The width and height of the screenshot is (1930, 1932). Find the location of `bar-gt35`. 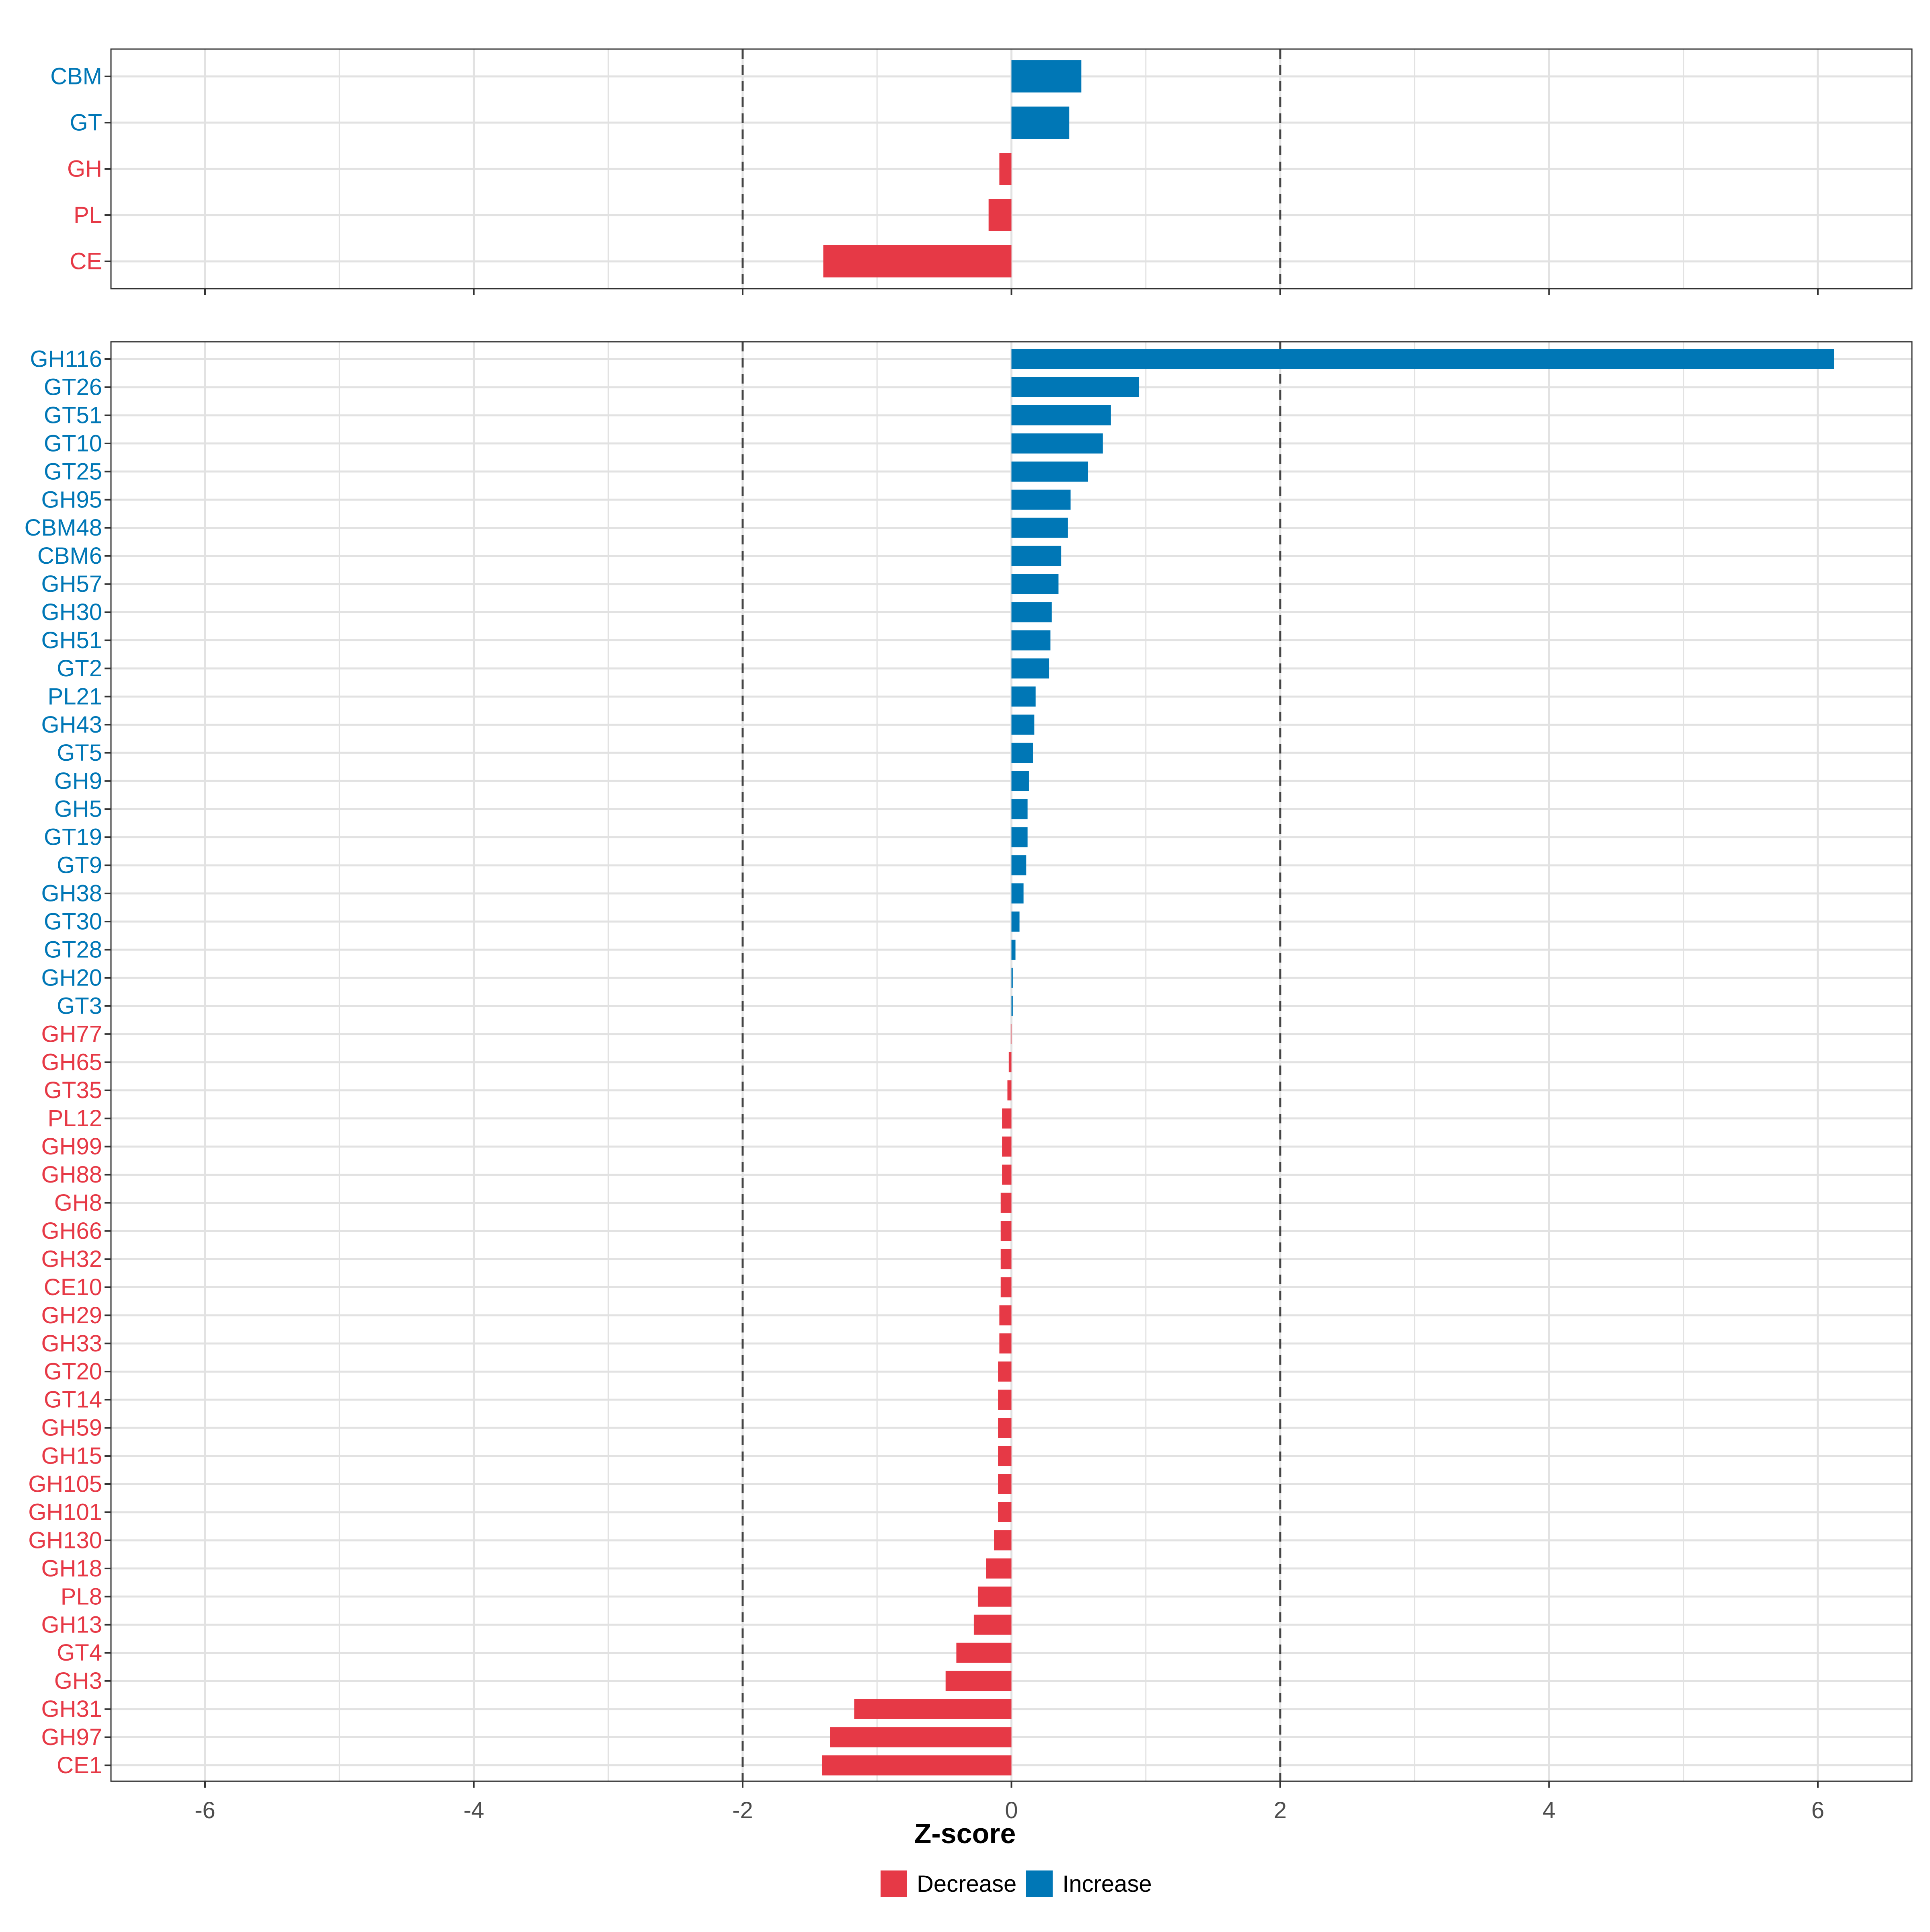

bar-gt35 is located at coordinates (1009, 1090).